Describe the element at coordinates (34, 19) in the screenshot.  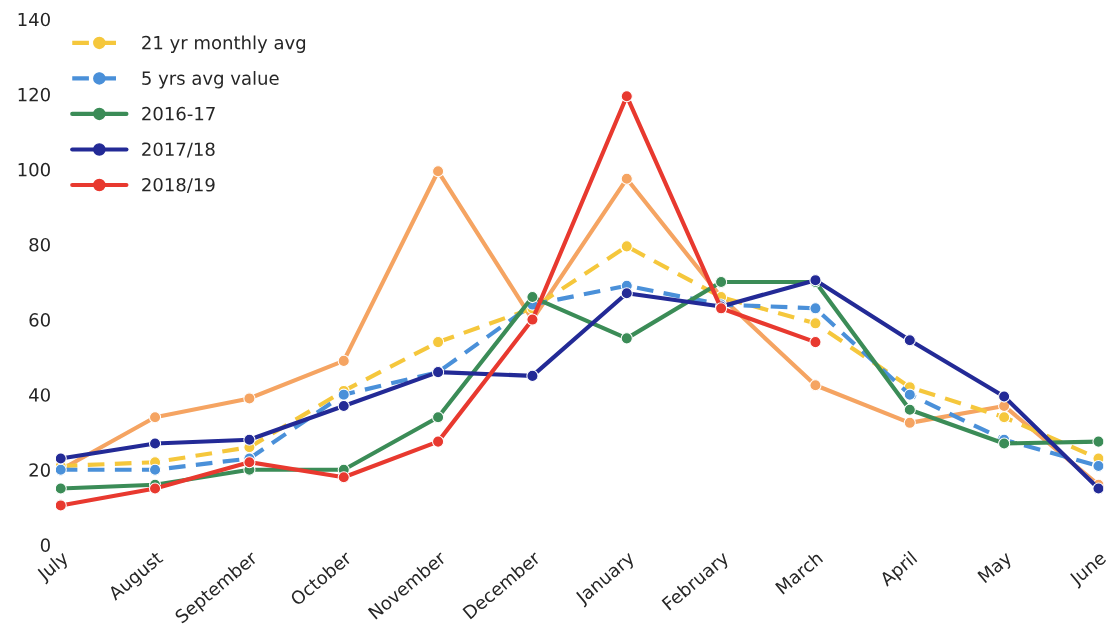
I see `y-tick-label: 140` at that location.